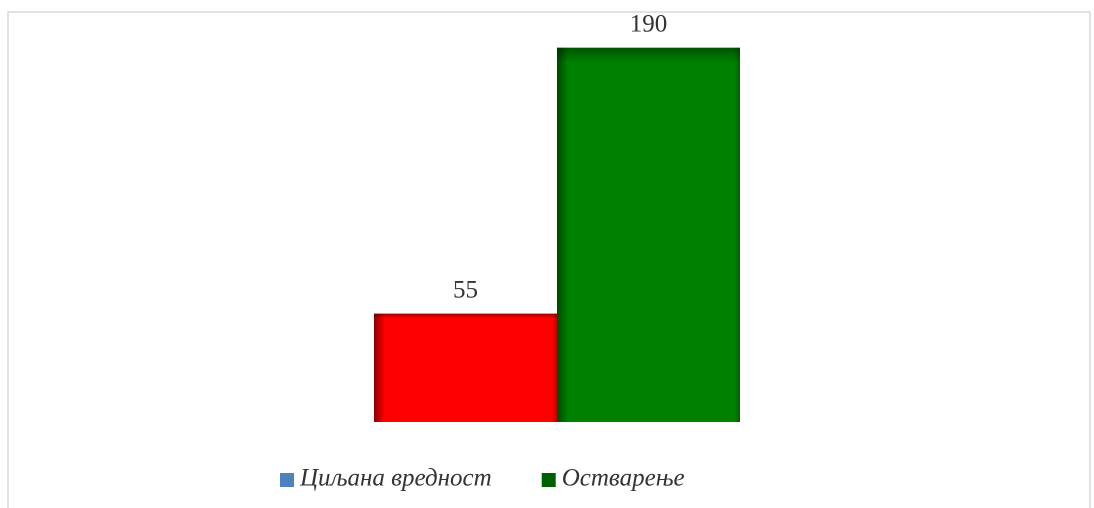 The image size is (1094, 508). What do you see at coordinates (623, 478) in the screenshot?
I see `legend-label: Остварење` at bounding box center [623, 478].